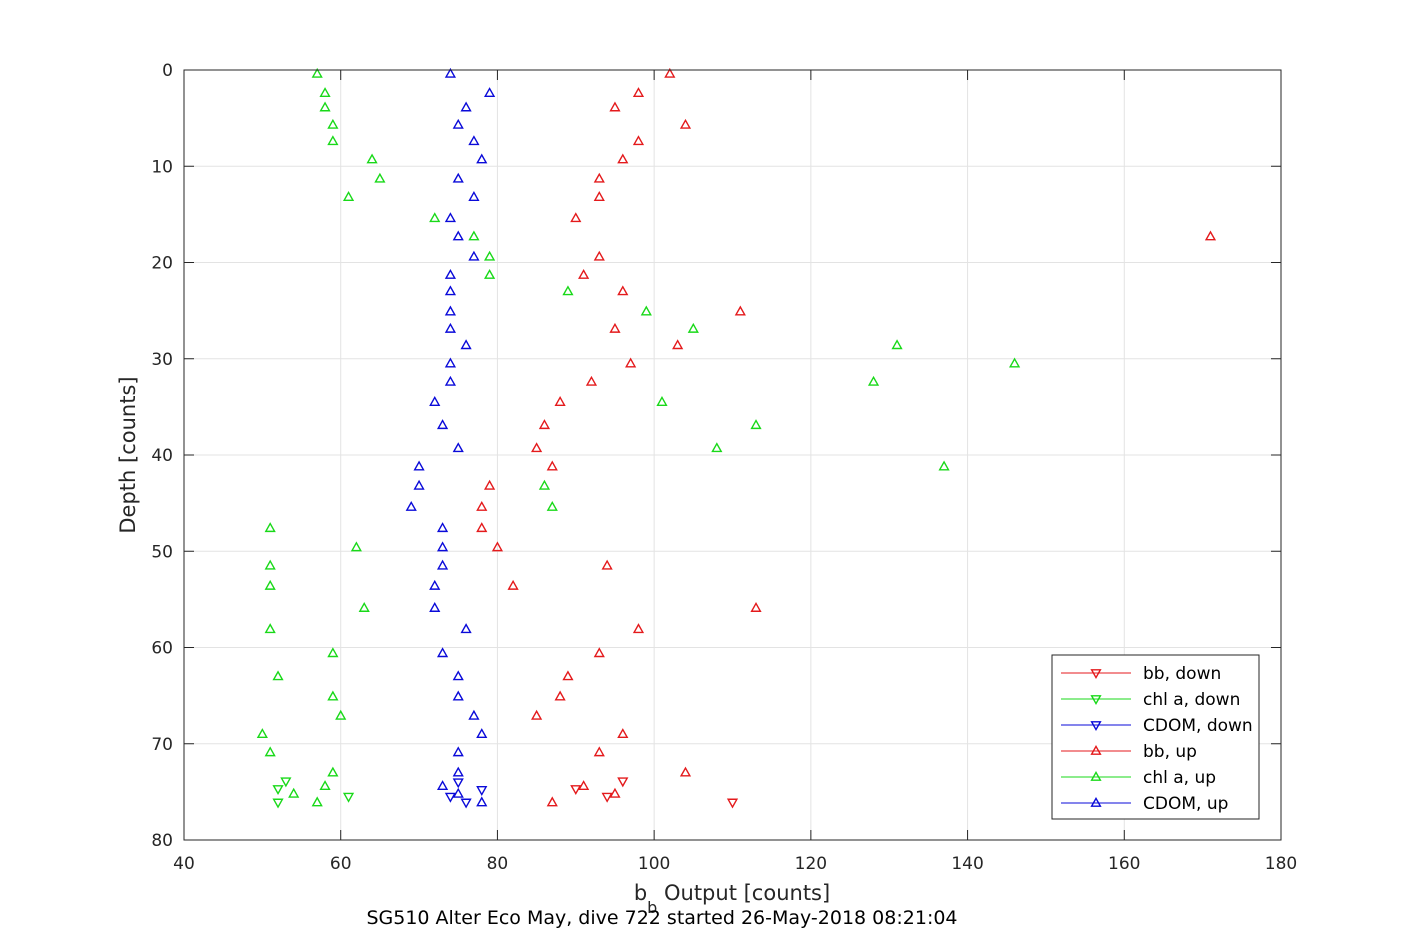 This screenshot has height=945, width=1417. What do you see at coordinates (967, 864) in the screenshot?
I see `x-tick-label: 140` at bounding box center [967, 864].